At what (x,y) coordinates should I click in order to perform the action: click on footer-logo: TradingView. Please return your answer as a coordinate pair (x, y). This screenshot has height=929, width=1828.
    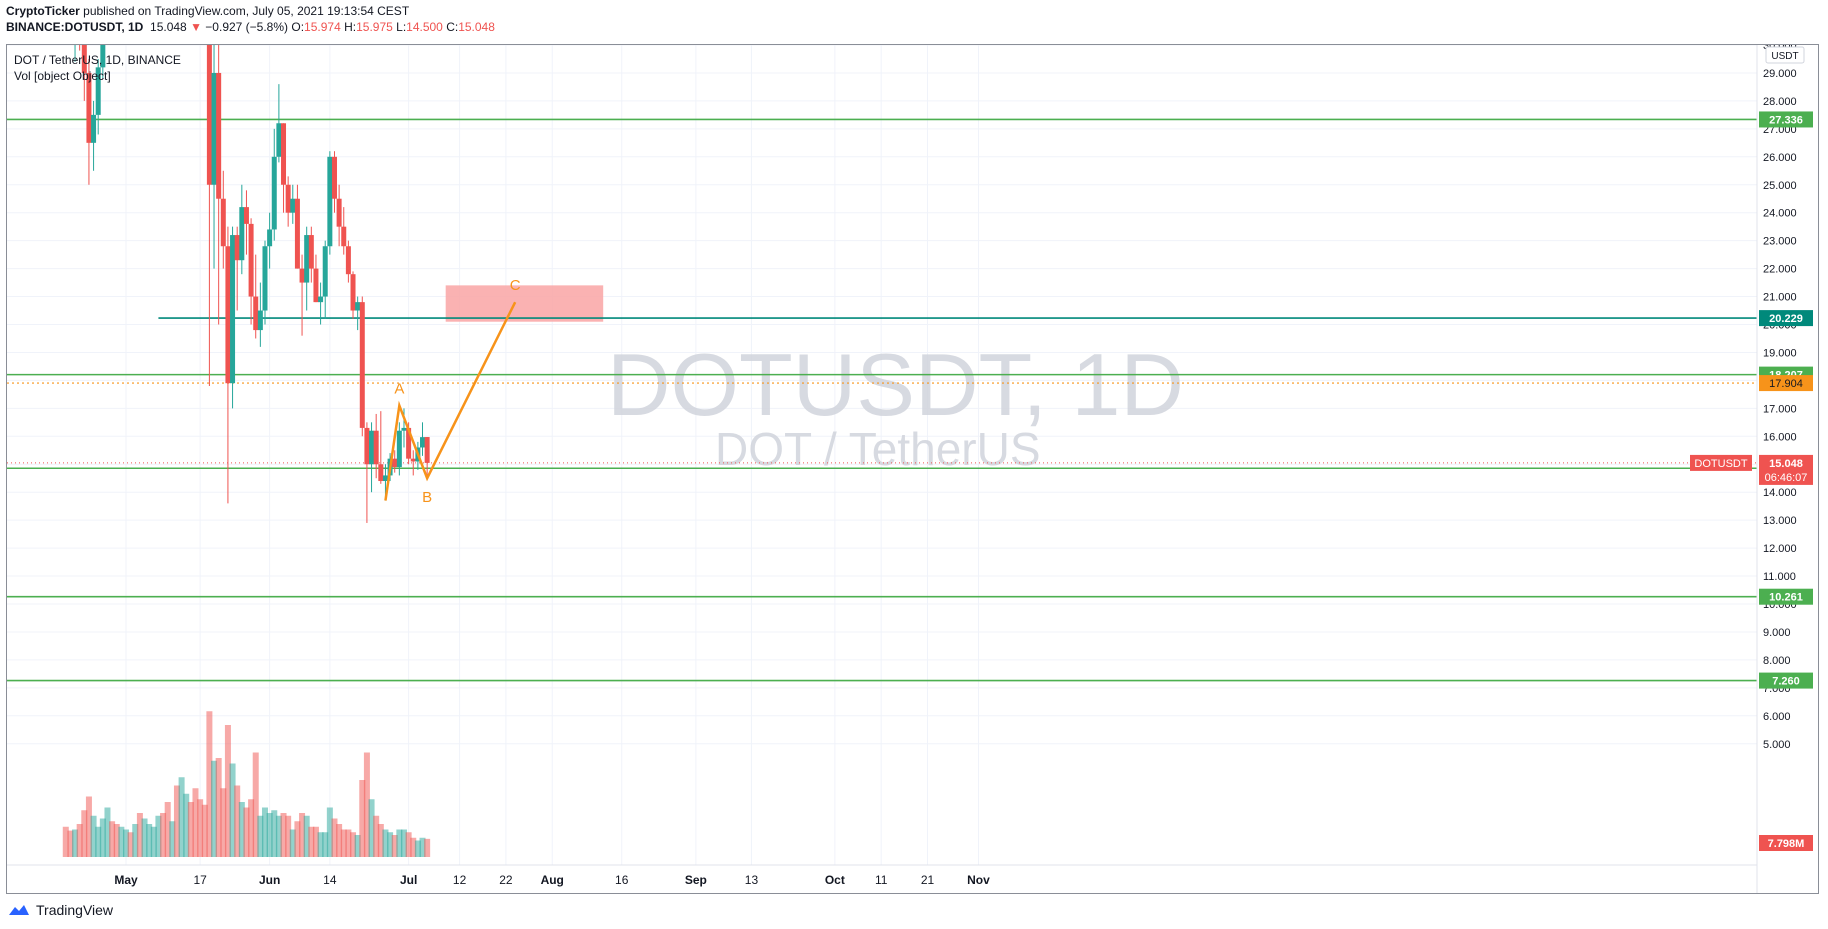
    Looking at the image, I should click on (60, 910).